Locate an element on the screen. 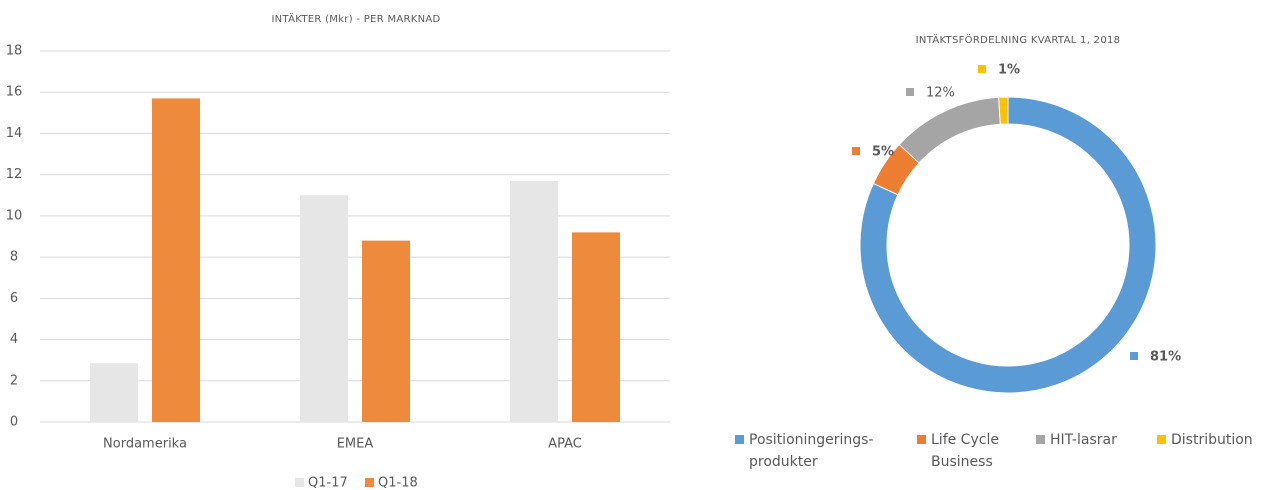 Image resolution: width=1263 pixels, height=490 pixels. y-tick-label: 12 is located at coordinates (14, 174).